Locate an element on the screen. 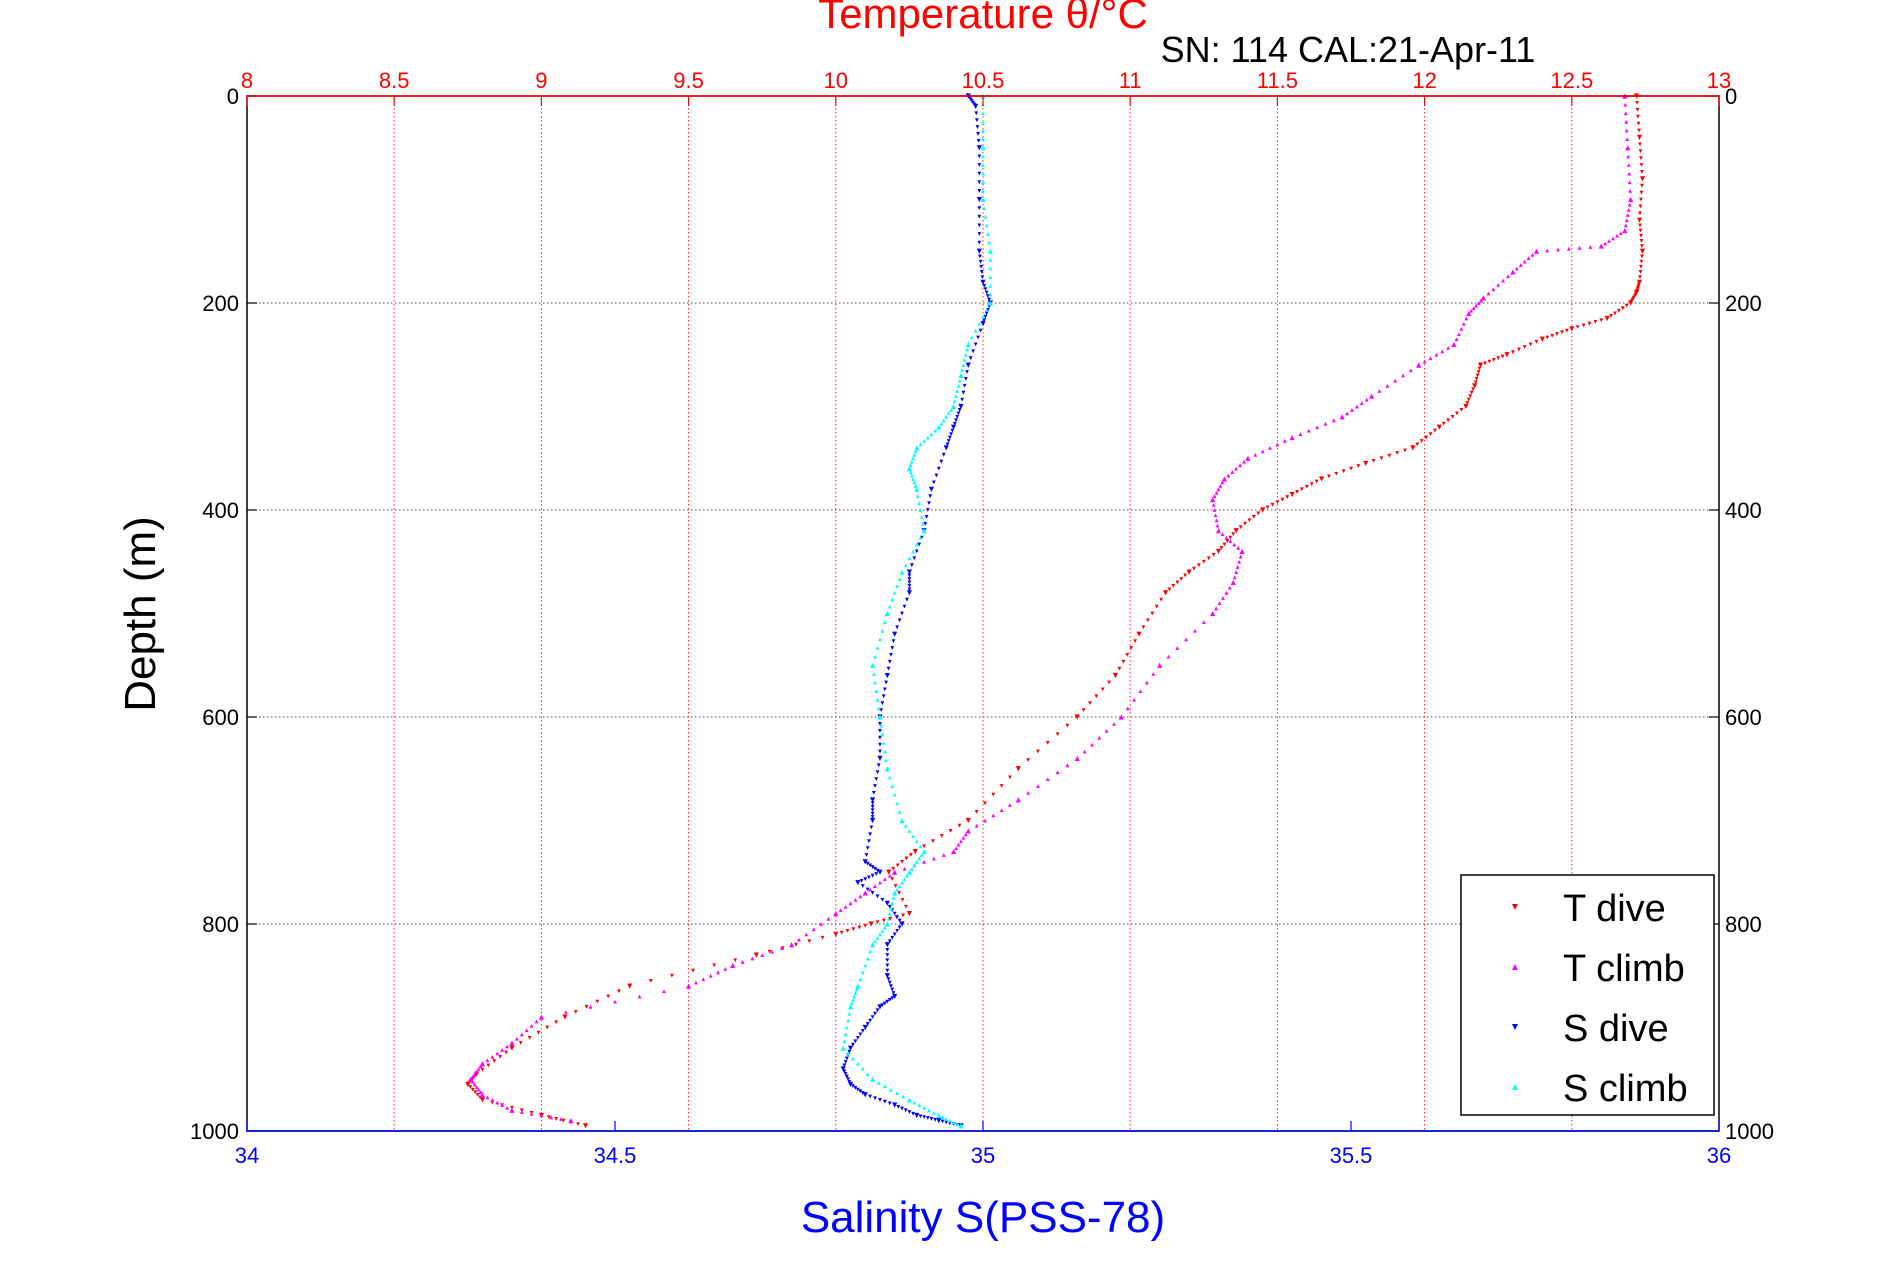 The width and height of the screenshot is (1891, 1262). x-top-tick-label: 10.5 is located at coordinates (983, 80).